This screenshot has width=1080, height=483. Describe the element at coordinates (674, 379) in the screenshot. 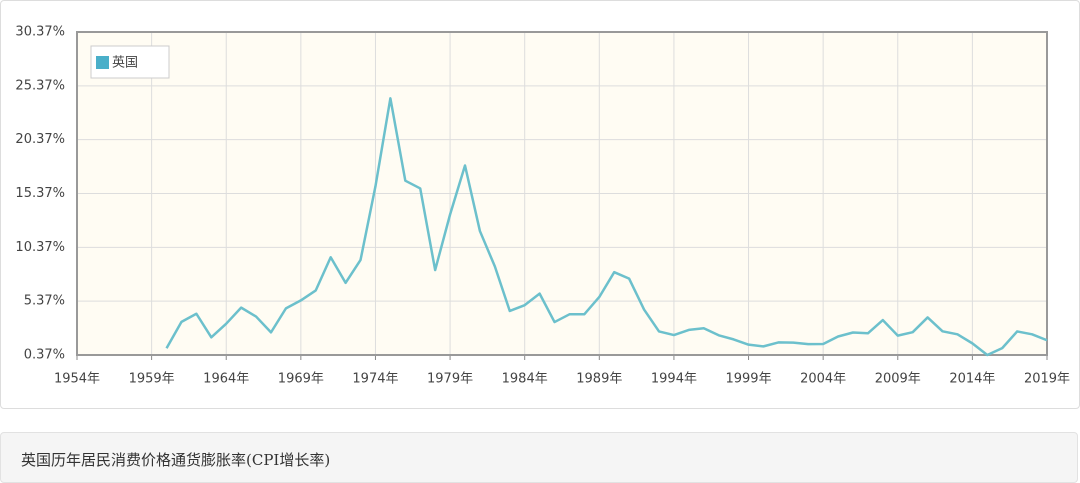

I see `x-tick-label: 1994年` at that location.